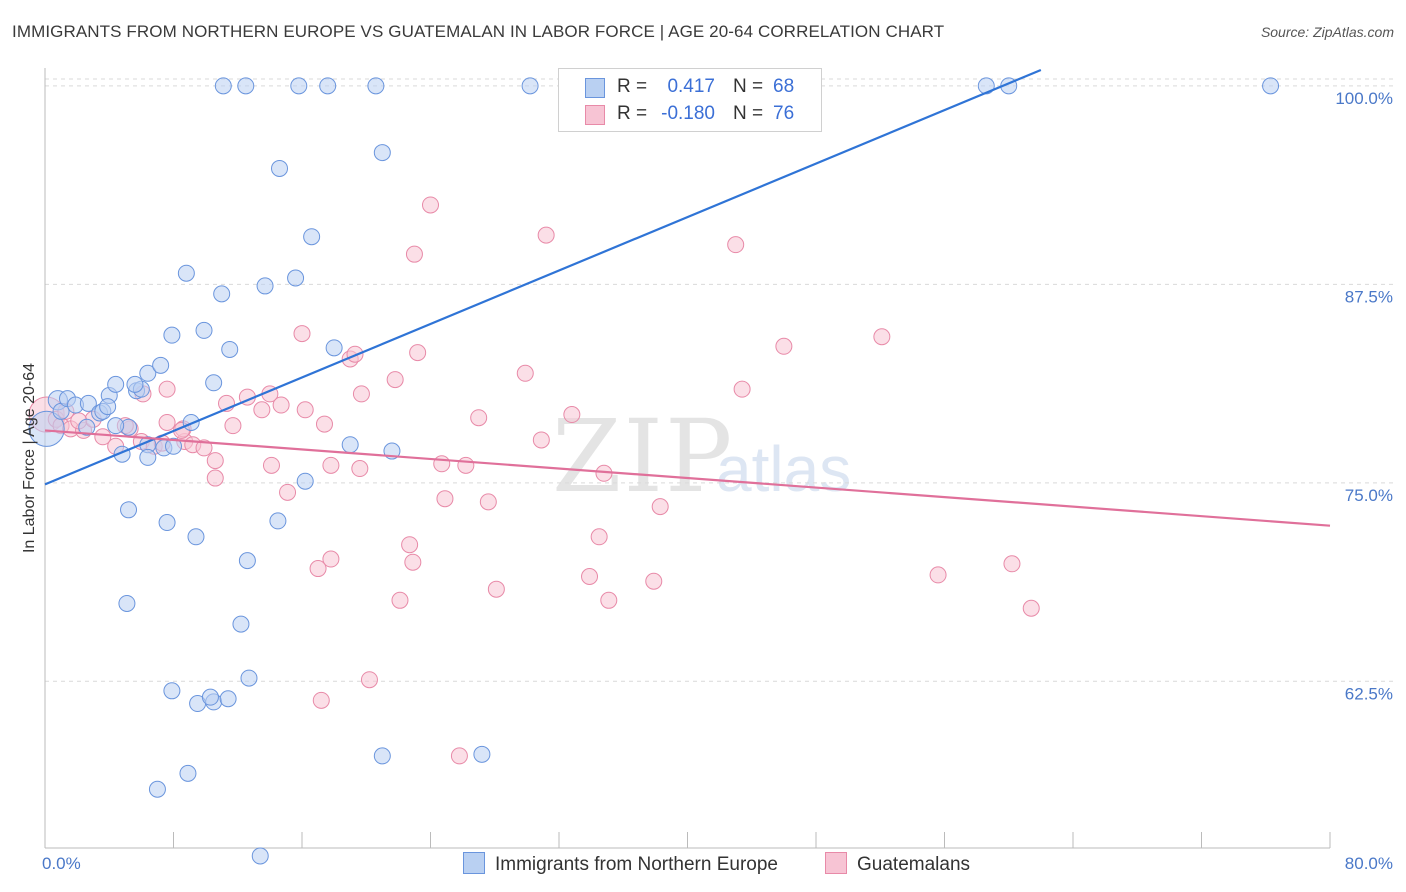 This screenshot has height=892, width=1406. What do you see at coordinates (643, 456) in the screenshot?
I see `watermark-zip: ZIP` at bounding box center [643, 456].